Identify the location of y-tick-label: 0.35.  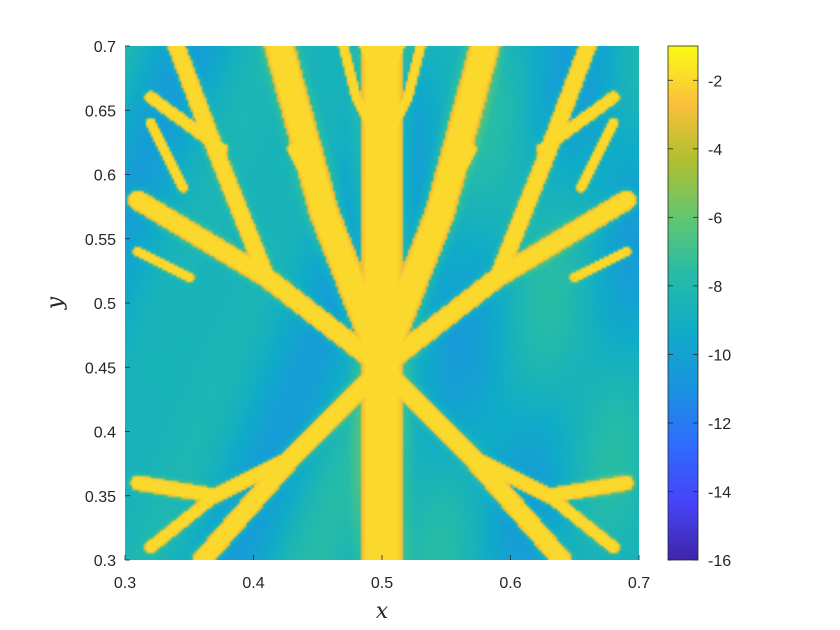
(100, 497).